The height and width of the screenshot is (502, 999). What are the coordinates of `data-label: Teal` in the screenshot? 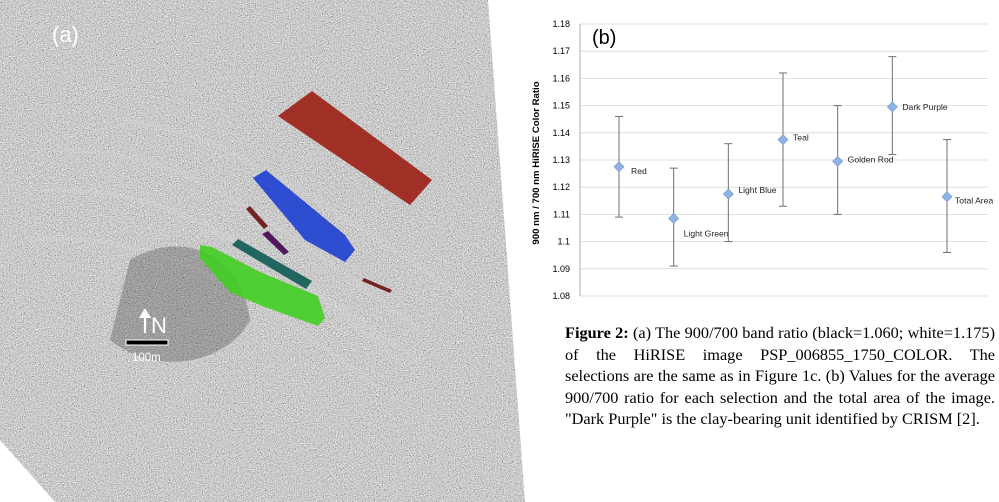 It's located at (801, 138).